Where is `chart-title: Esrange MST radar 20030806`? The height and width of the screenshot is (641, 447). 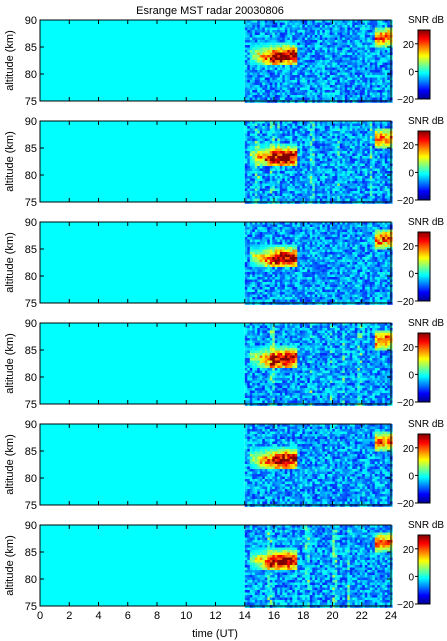
chart-title: Esrange MST radar 20030806 is located at coordinates (210, 11).